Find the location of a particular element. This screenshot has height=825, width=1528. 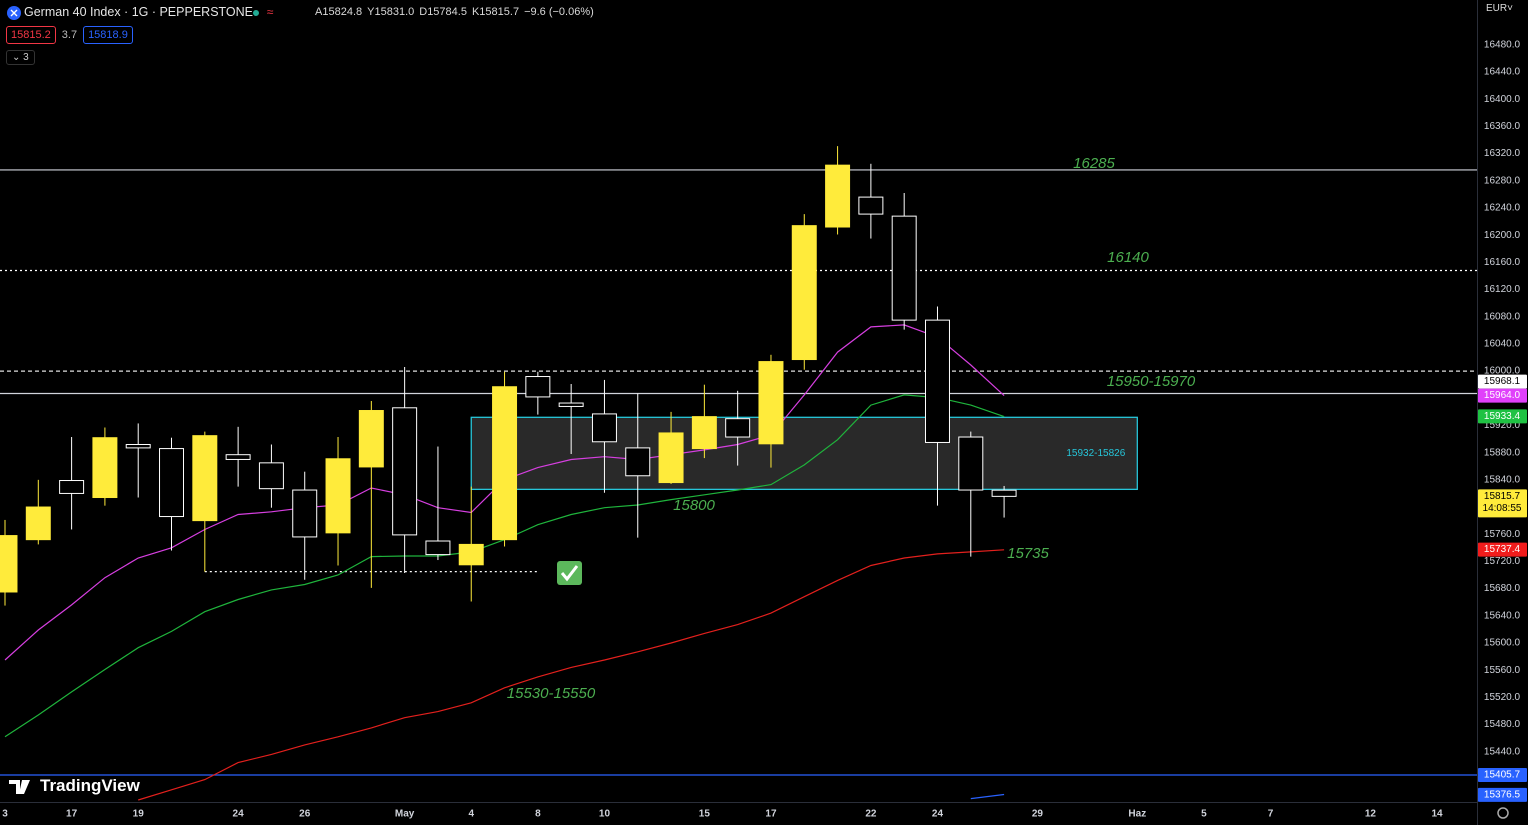

annotation: 15950-15970 is located at coordinates (1151, 381).